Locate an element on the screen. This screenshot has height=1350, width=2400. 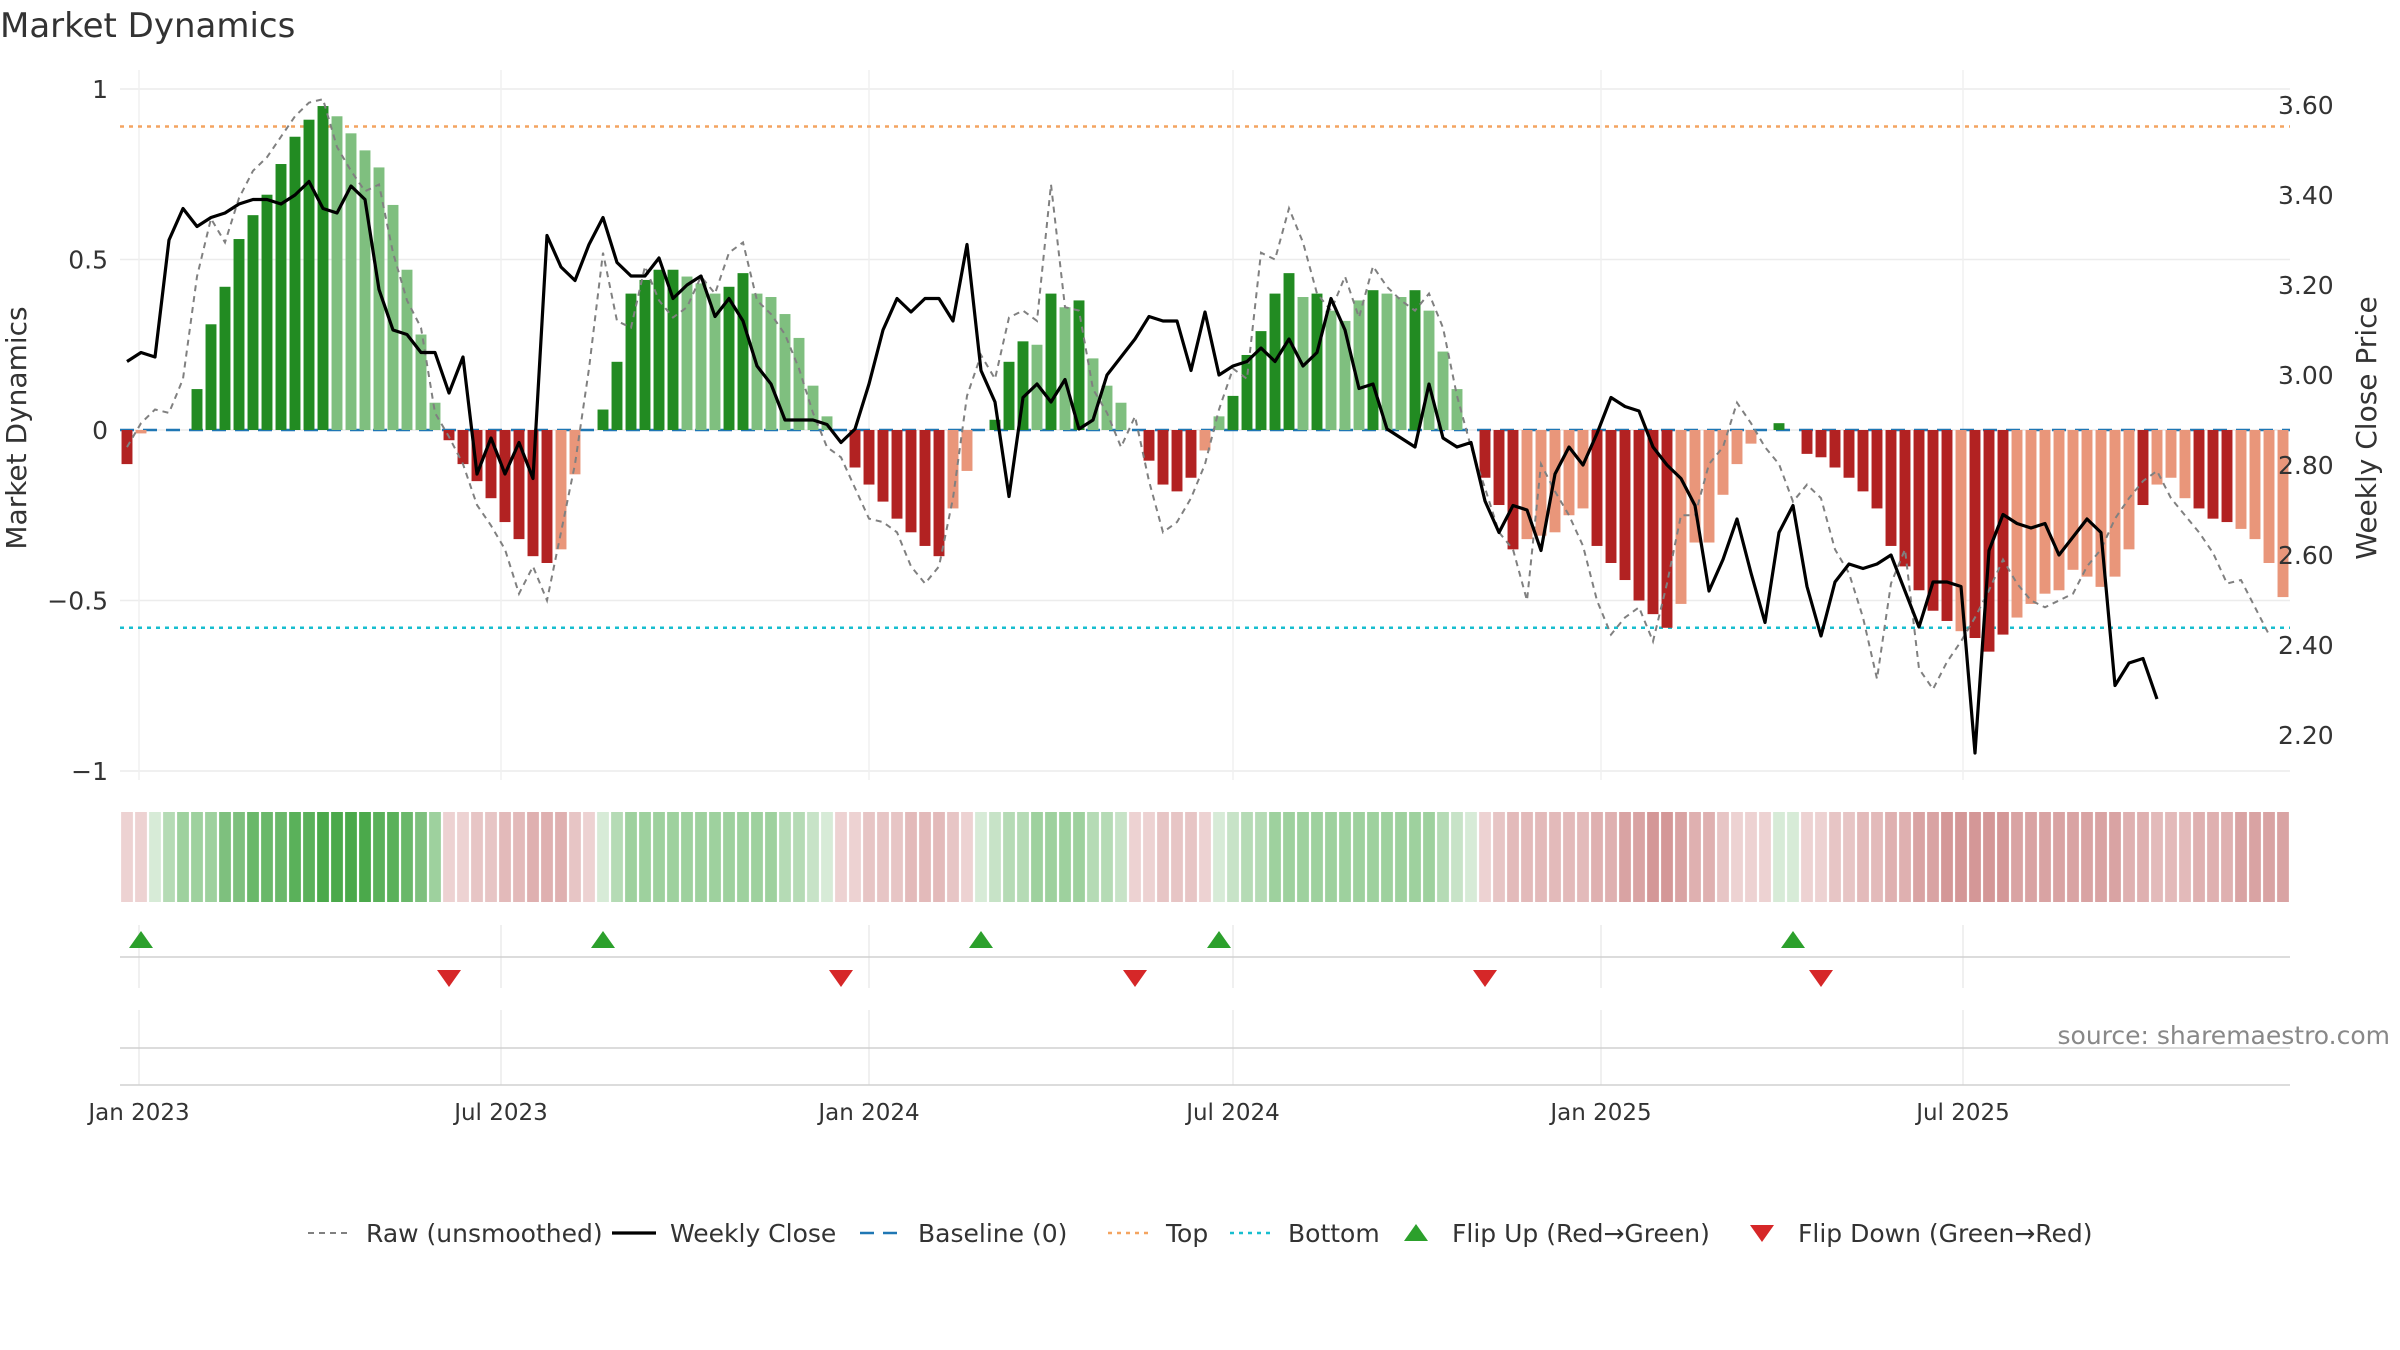
y2-tick-label: 2.20 is located at coordinates (2306, 735).